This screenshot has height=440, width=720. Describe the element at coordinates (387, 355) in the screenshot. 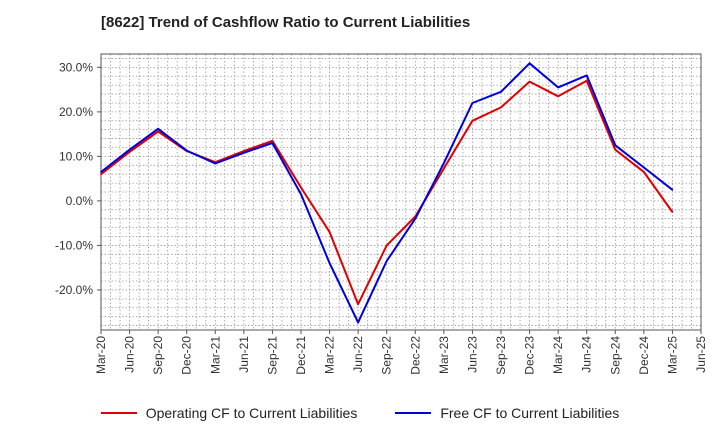

I see `x-tick-label: Sep-22` at that location.